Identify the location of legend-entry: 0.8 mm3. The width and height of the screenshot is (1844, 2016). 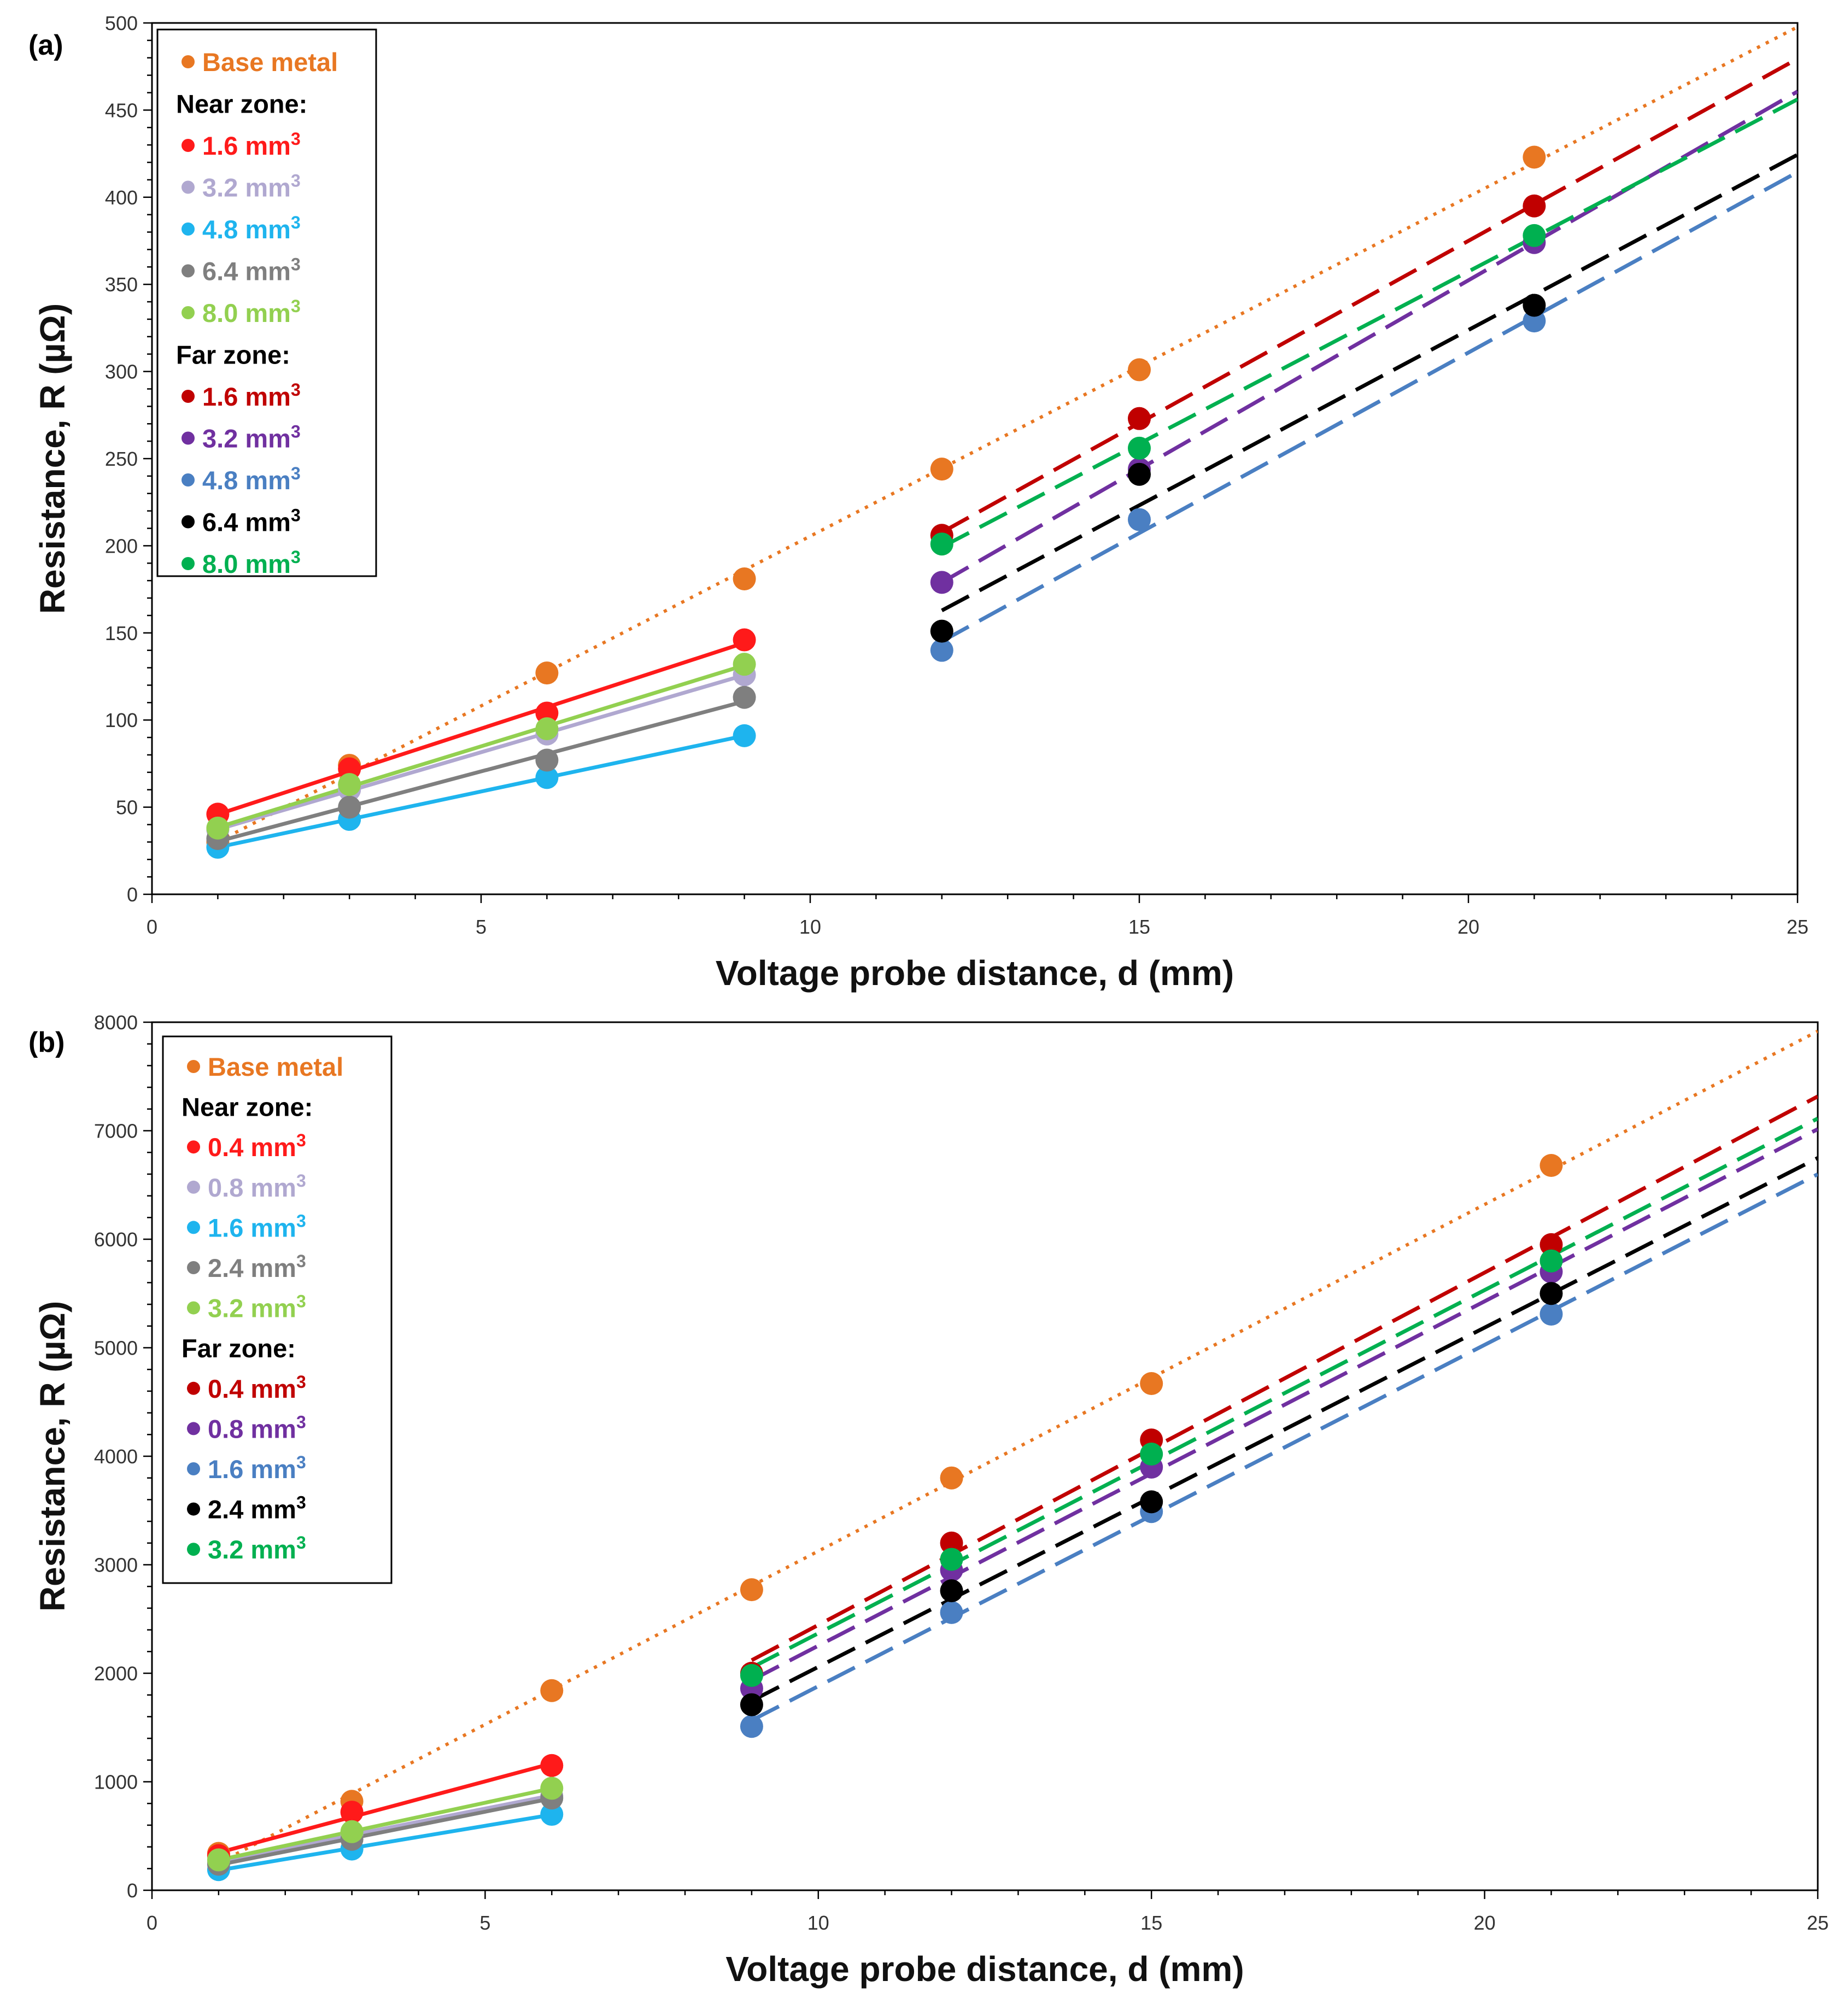
(257, 1427).